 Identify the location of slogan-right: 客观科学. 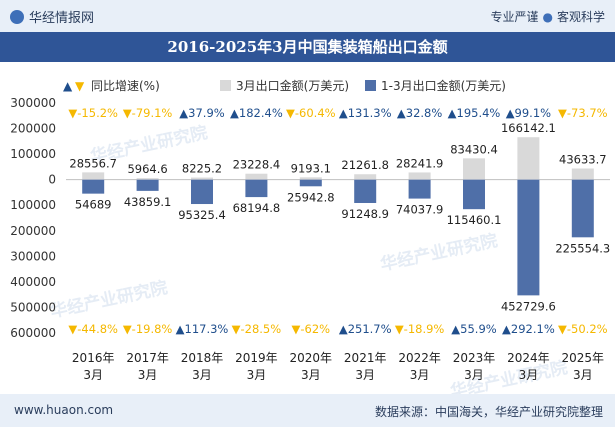
(580, 17).